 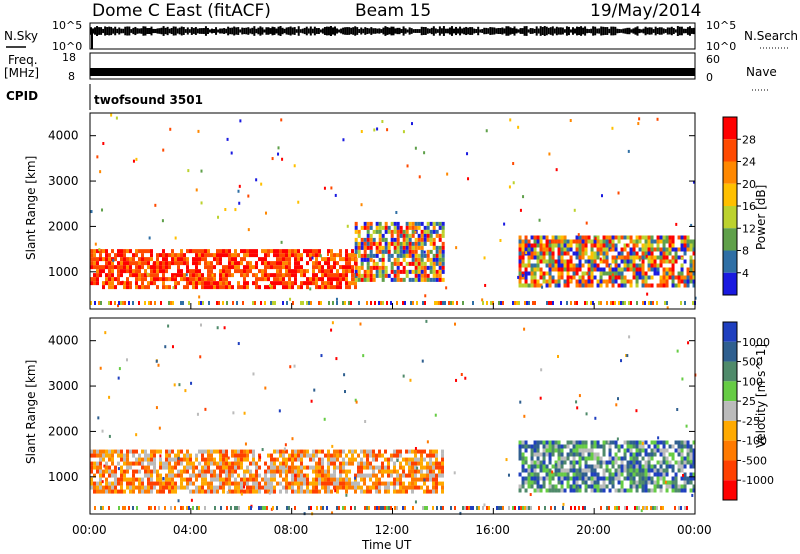 I want to click on power-colorbar-label: Power [dB], so click(x=761, y=217).